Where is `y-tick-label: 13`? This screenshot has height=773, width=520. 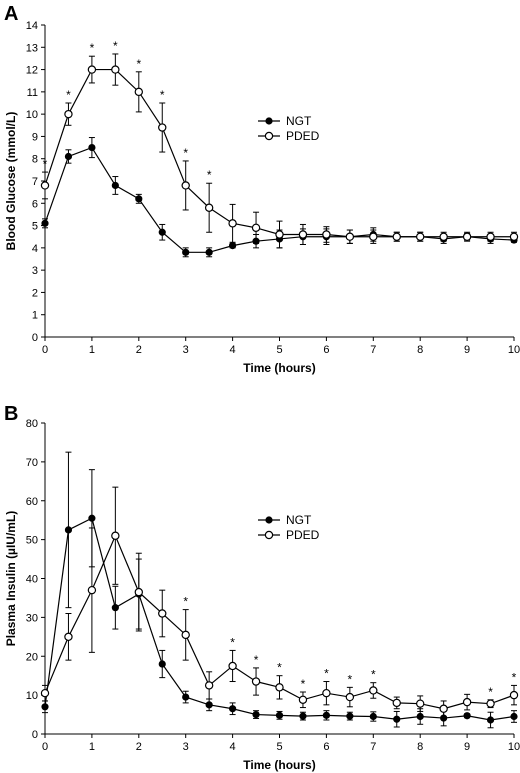
y-tick-label: 13 is located at coordinates (32, 48).